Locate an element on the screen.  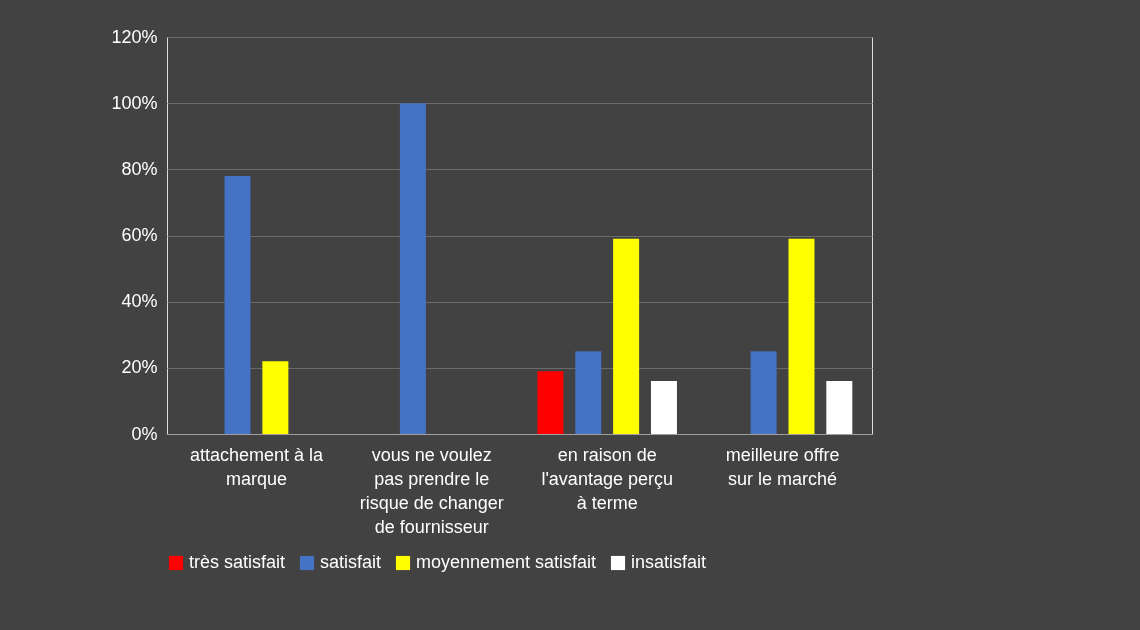
x-tick-label: meilleure offre sur le marché is located at coordinates (782, 466).